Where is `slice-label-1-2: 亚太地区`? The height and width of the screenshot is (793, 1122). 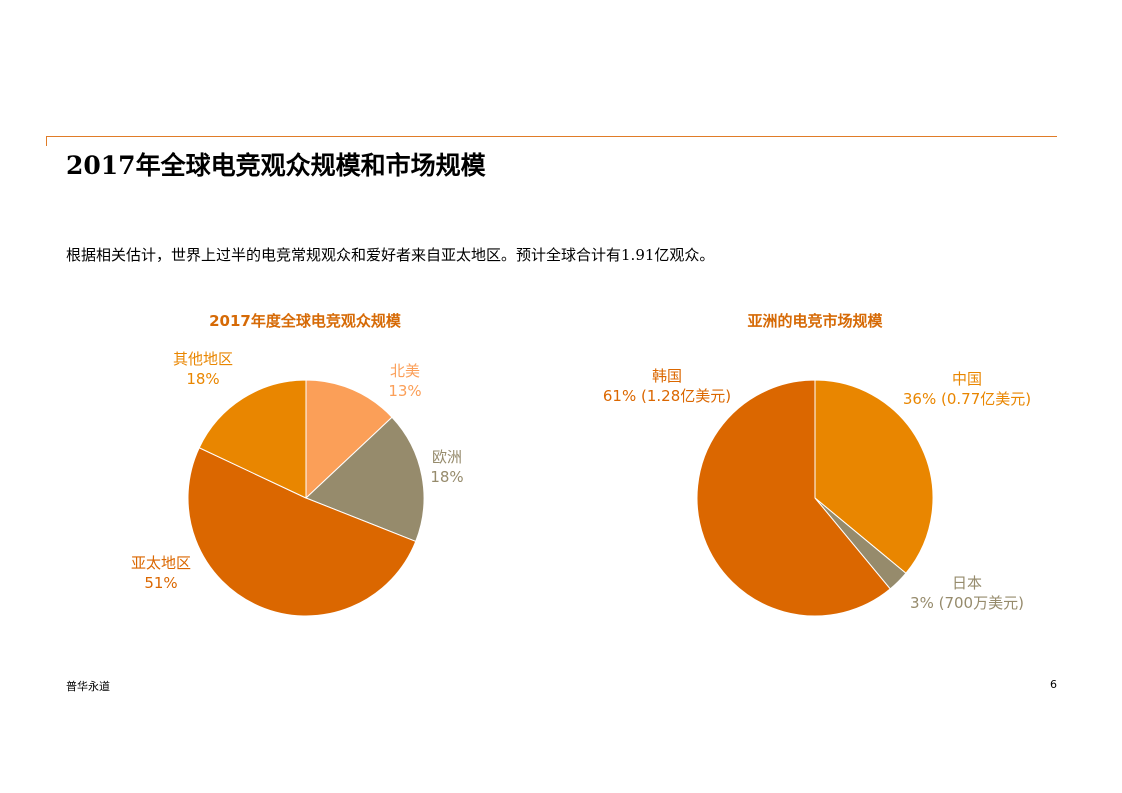 slice-label-1-2: 亚太地区 is located at coordinates (161, 563).